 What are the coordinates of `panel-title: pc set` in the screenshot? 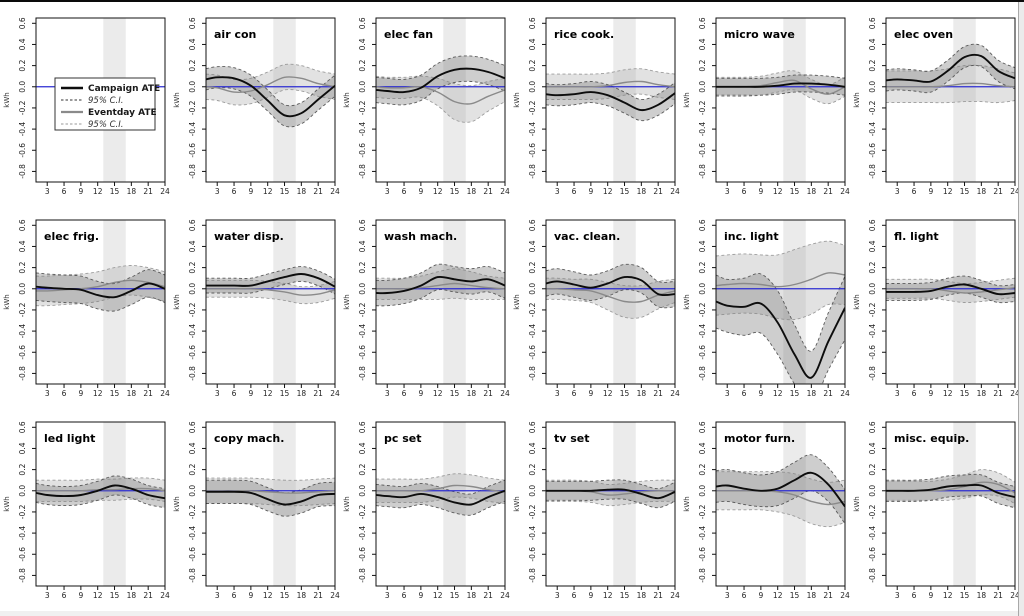 It's located at (403, 438).